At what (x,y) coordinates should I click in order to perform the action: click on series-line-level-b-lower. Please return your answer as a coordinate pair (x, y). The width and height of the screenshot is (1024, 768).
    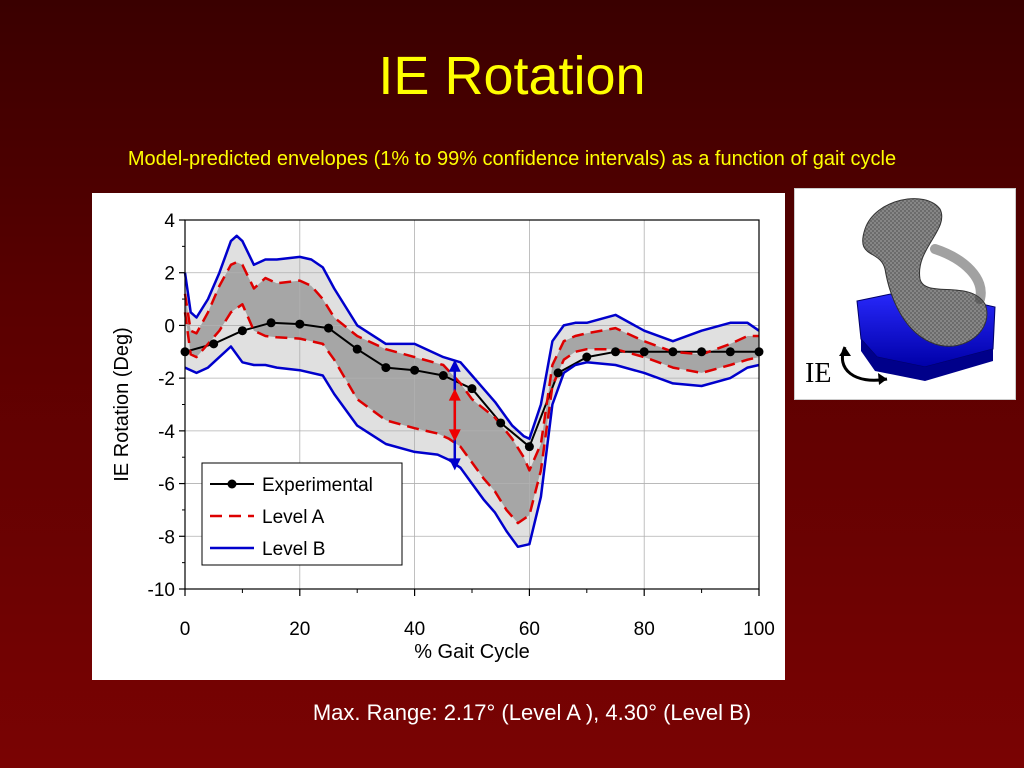
    Looking at the image, I should click on (472, 447).